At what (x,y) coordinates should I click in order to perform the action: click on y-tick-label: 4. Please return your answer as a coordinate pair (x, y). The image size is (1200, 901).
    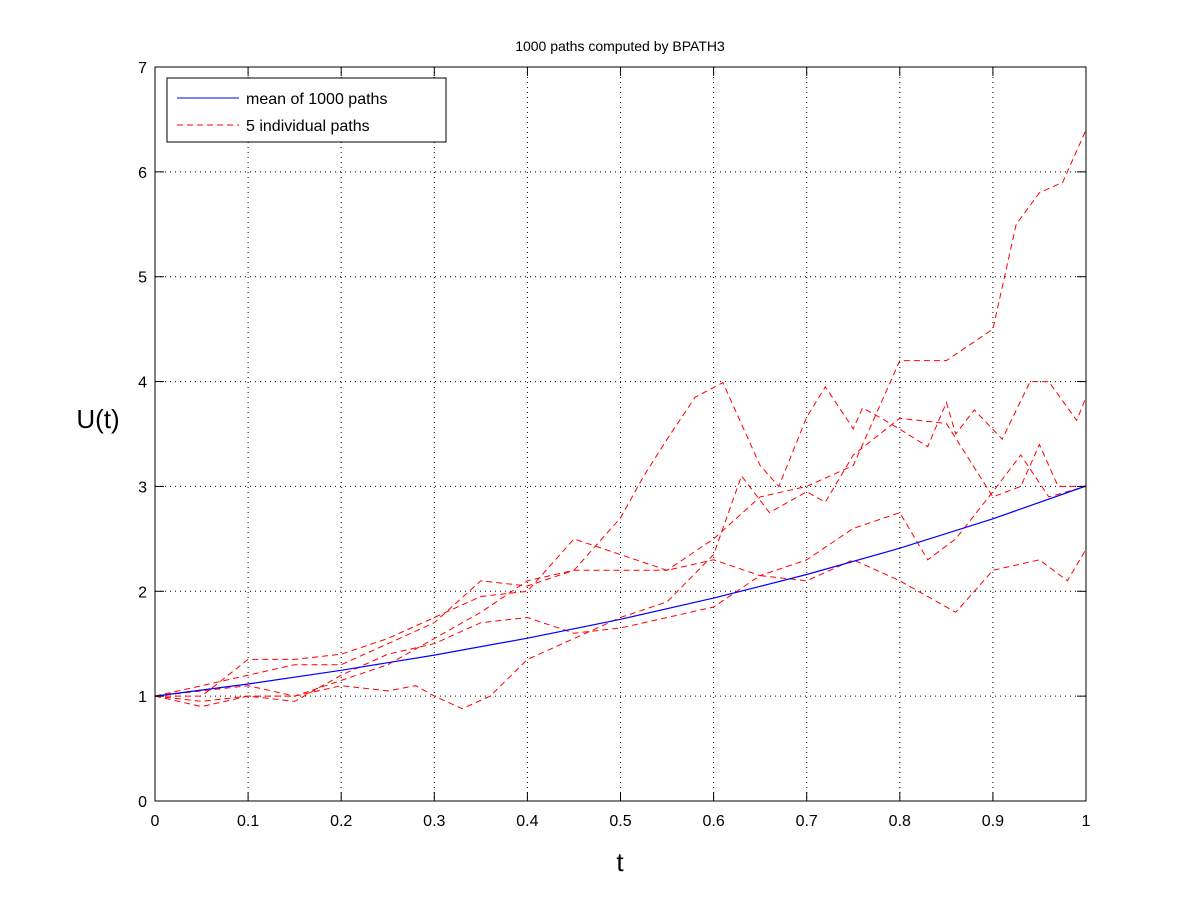
    Looking at the image, I should click on (142, 383).